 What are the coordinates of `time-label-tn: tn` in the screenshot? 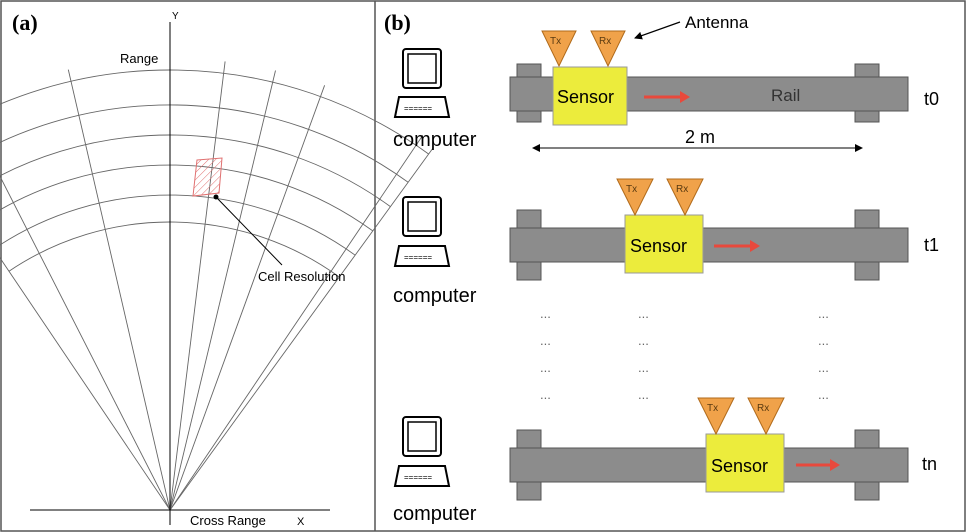 It's located at (929, 464).